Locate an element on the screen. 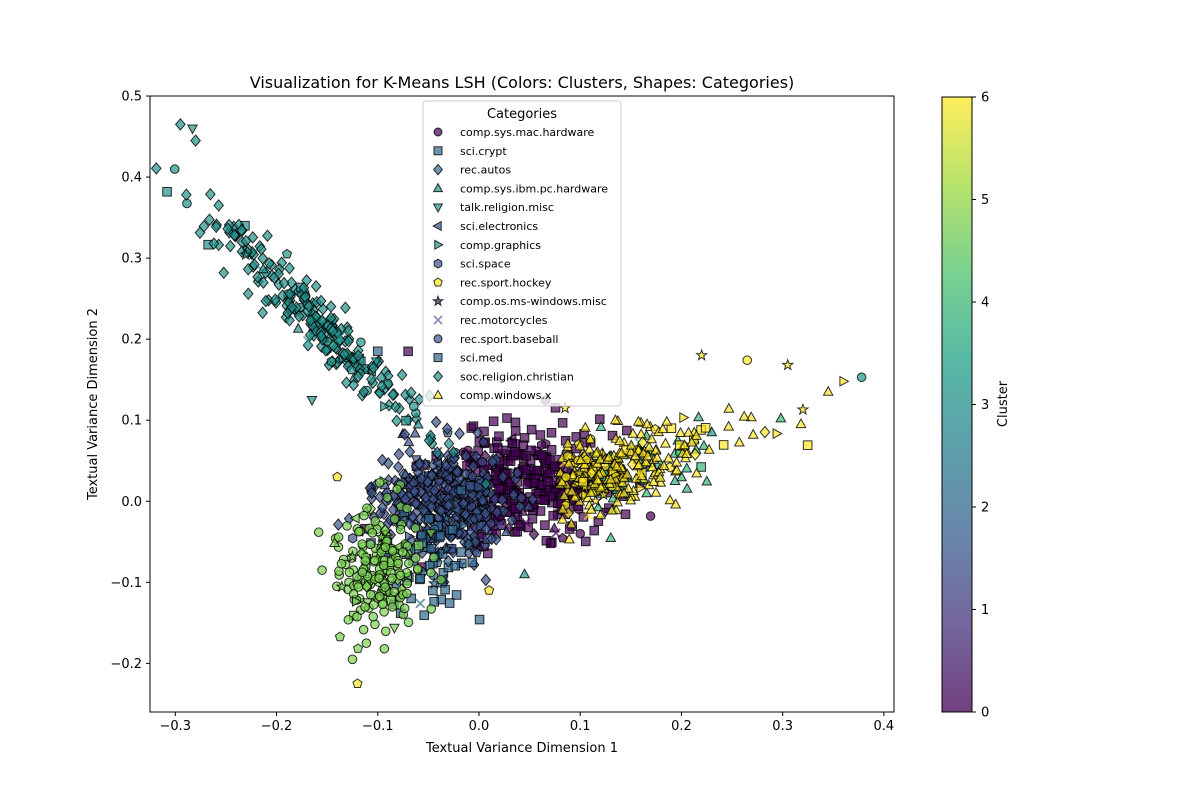 The height and width of the screenshot is (800, 1200). legend-label: sci.med is located at coordinates (481, 358).